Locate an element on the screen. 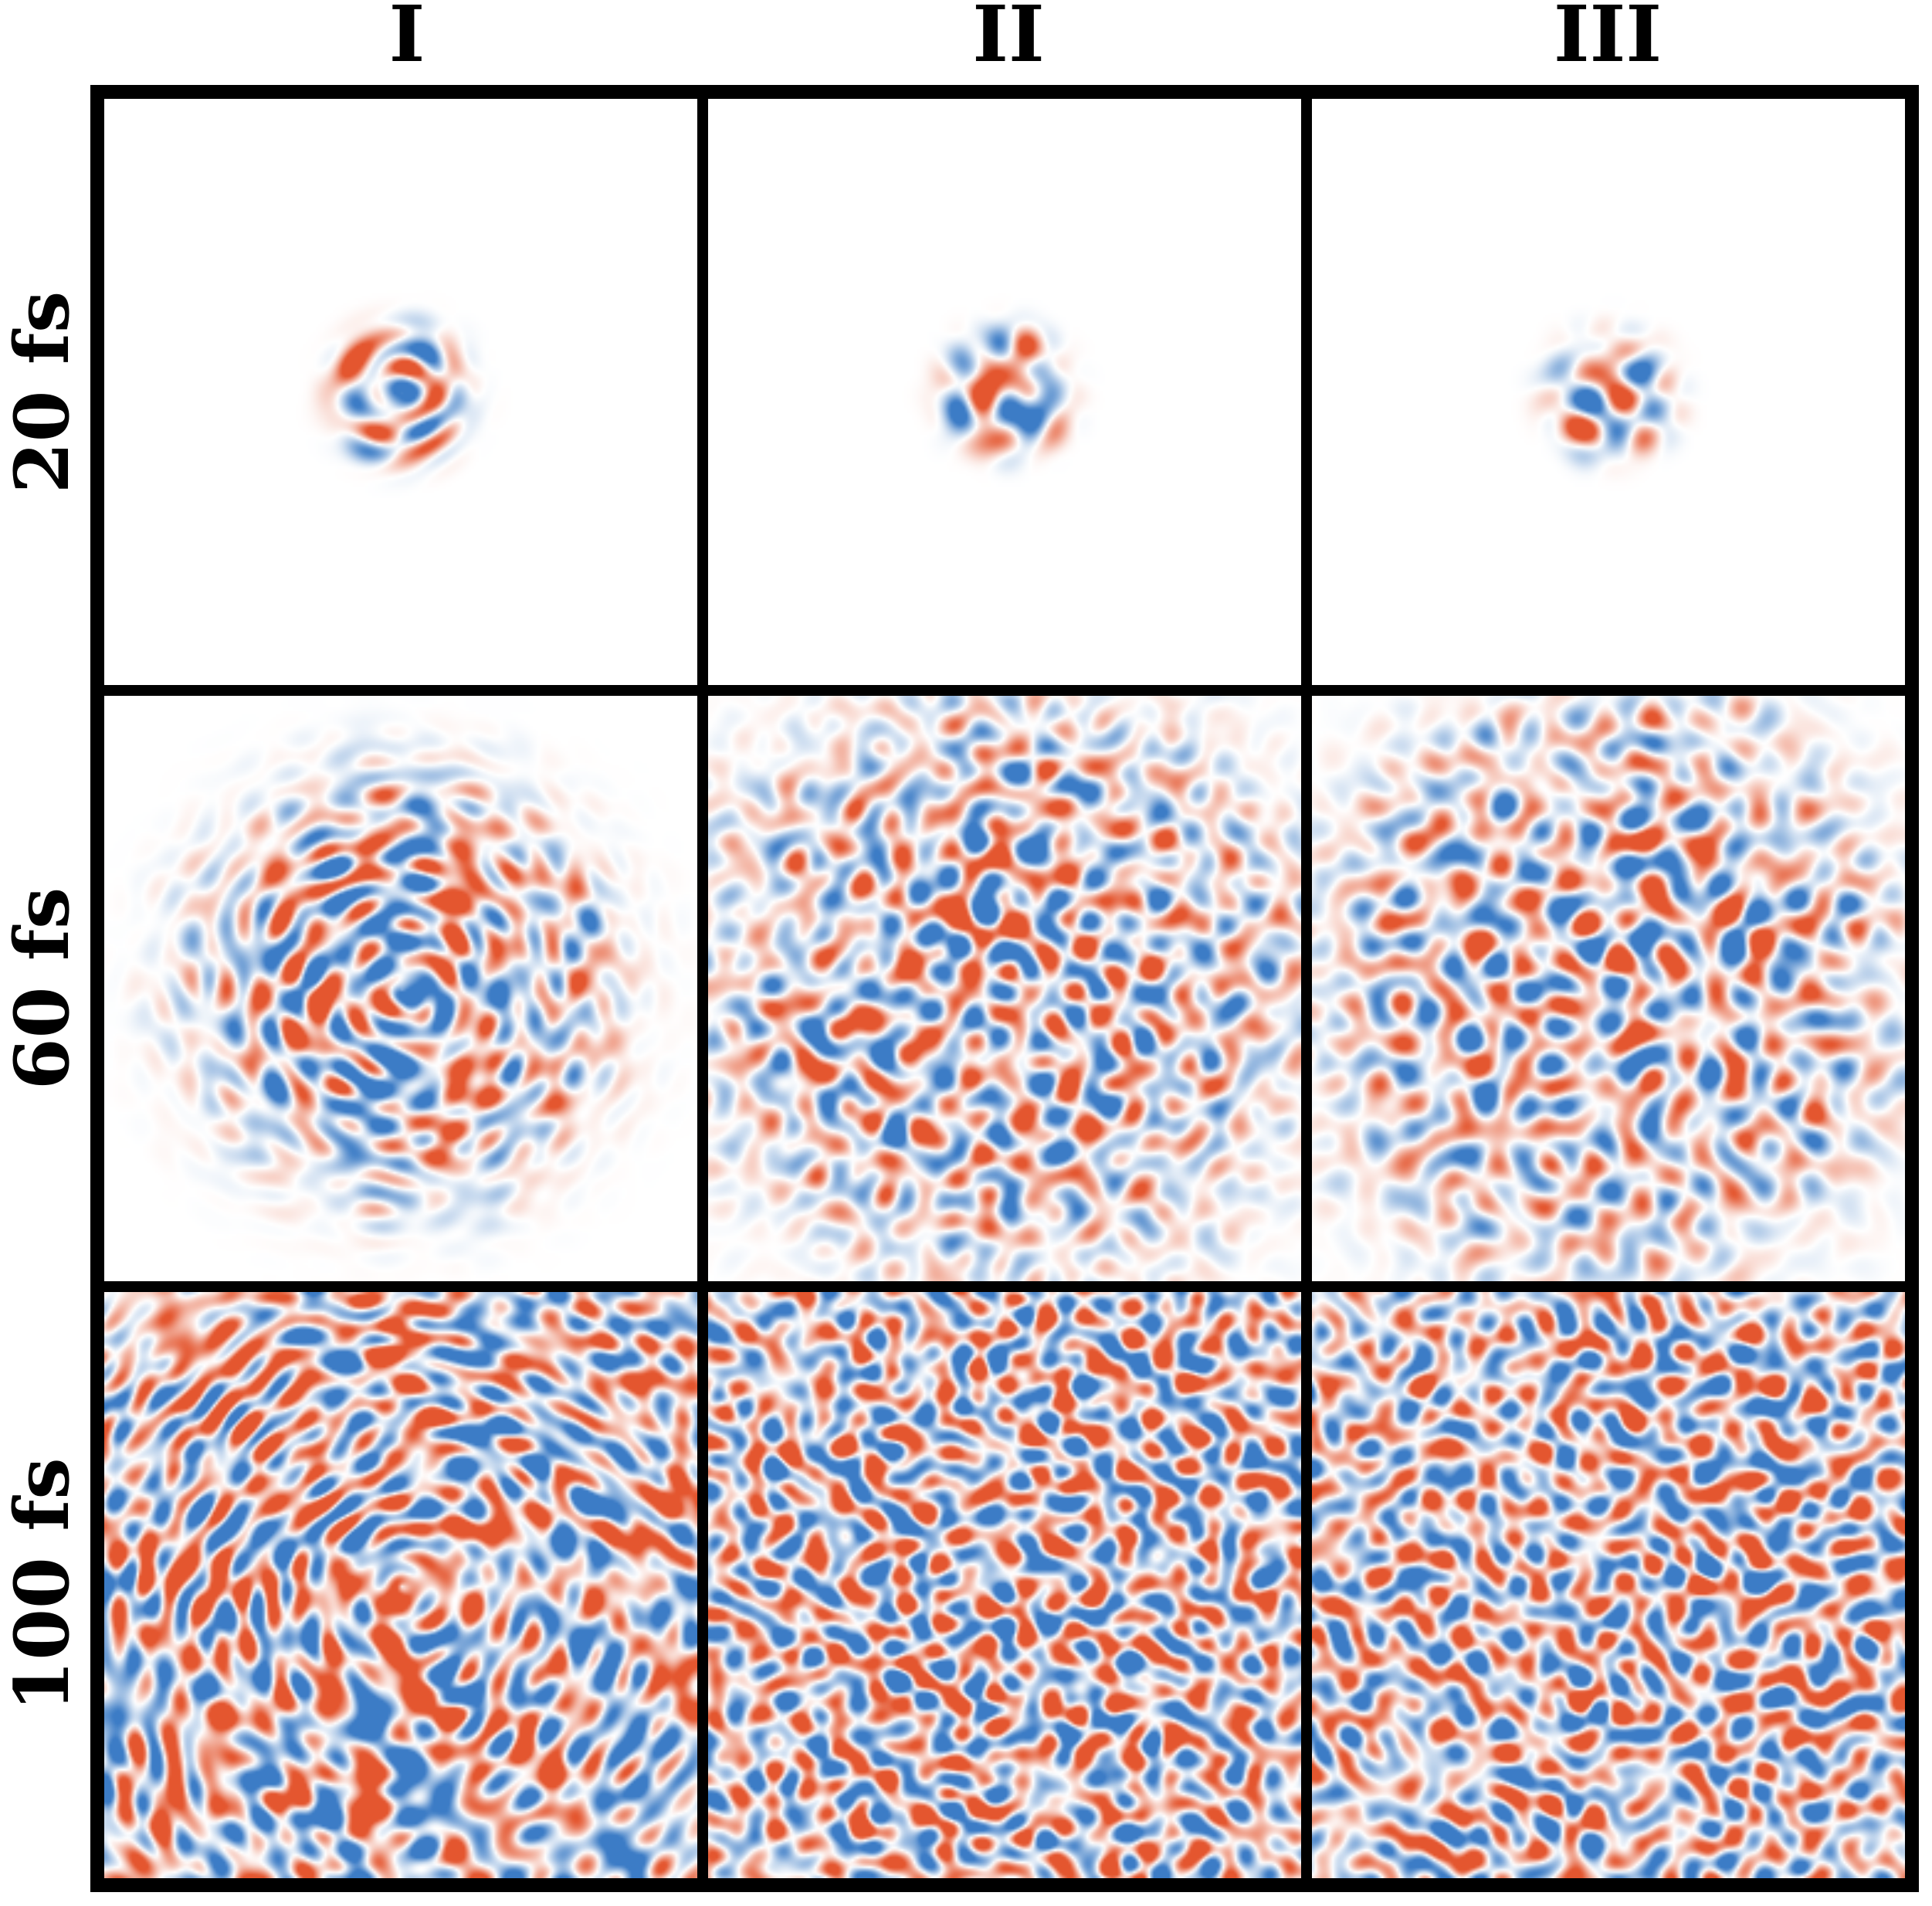 The height and width of the screenshot is (1906, 1932). panel-III-60fs is located at coordinates (1608, 989).